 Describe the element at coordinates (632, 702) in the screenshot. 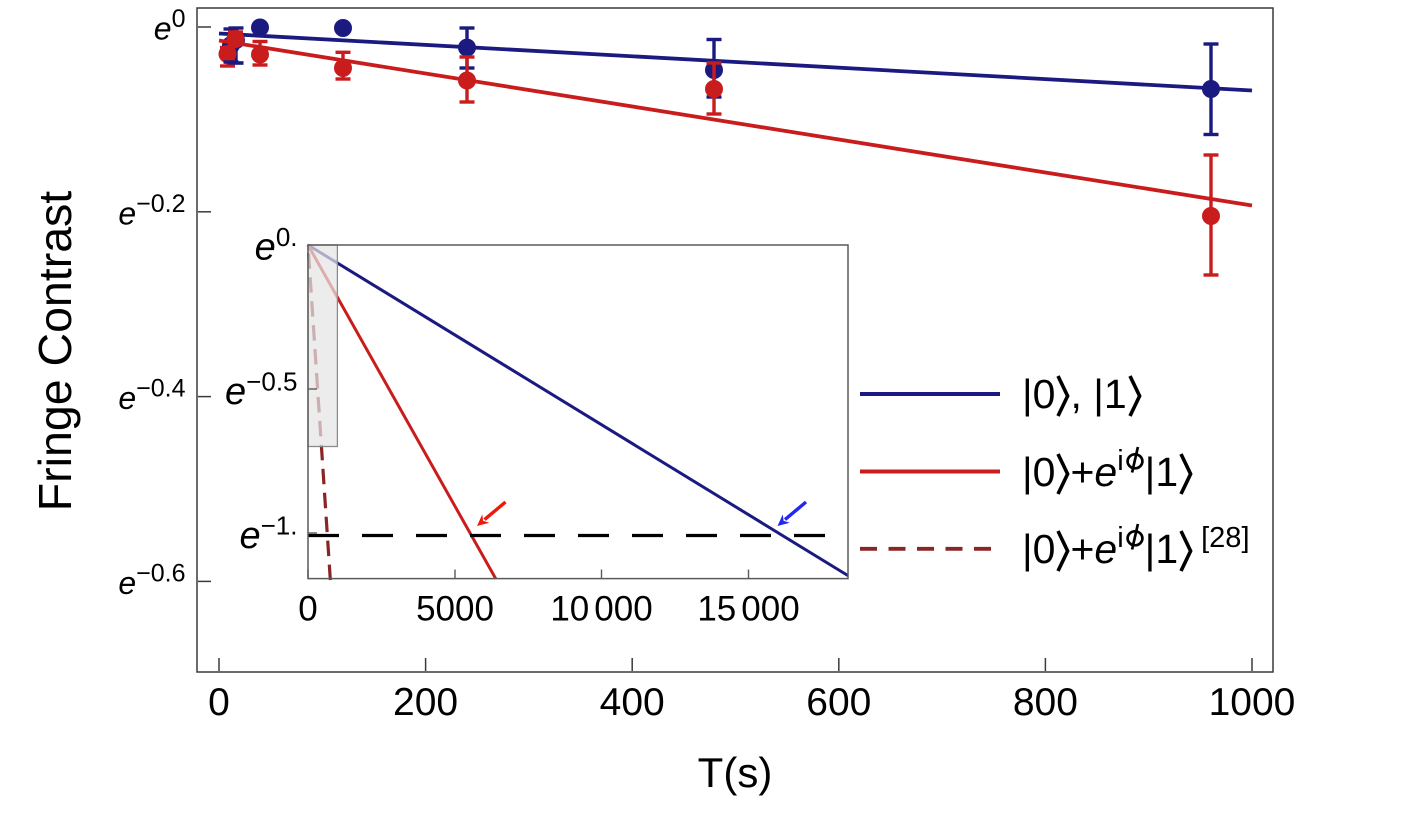

I see `svg-text: 400` at that location.